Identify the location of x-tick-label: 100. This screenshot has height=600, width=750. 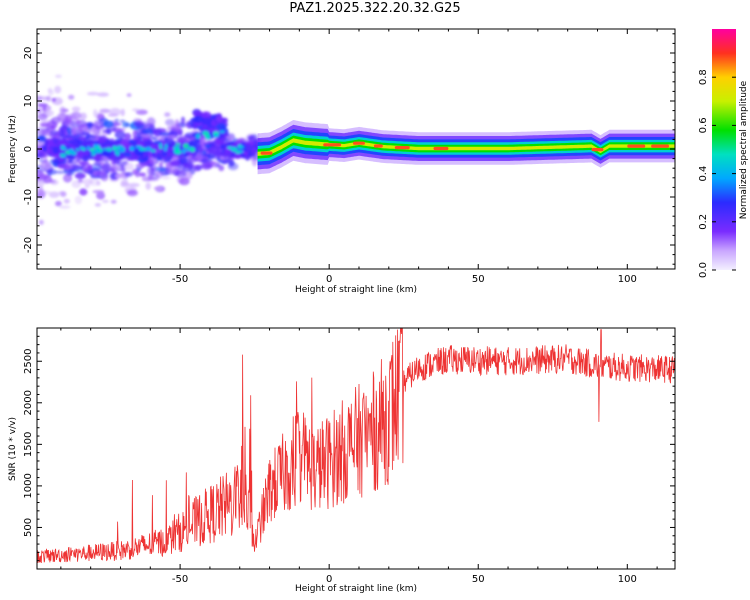
(627, 579).